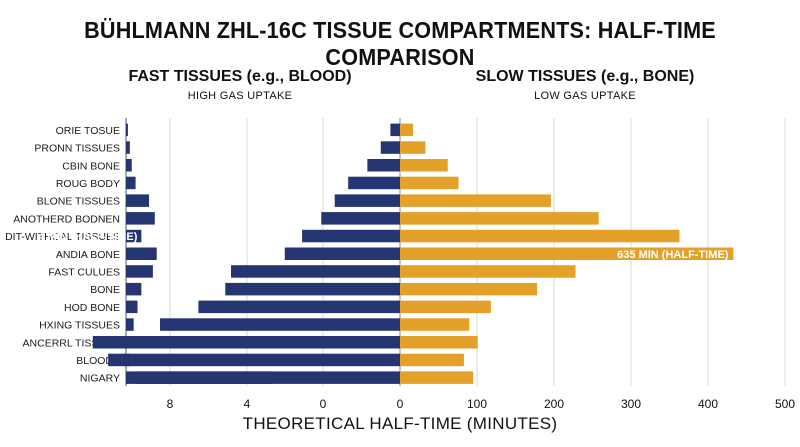 Image resolution: width=800 pixels, height=447 pixels. I want to click on left-panel-heading: FAST TISSUES (e.g., BLOOD), so click(240, 76).